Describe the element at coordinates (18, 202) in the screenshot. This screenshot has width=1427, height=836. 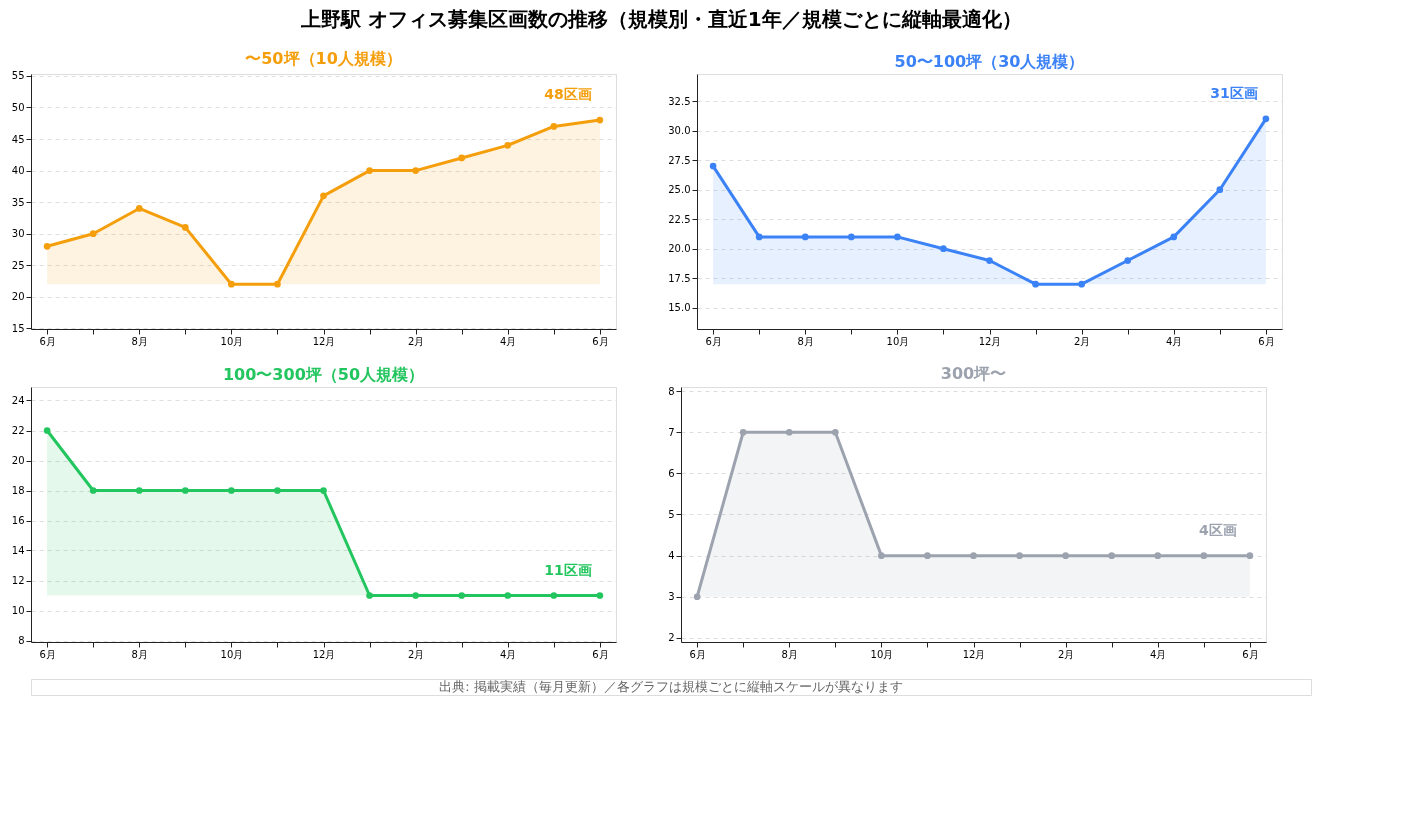
I see `y-tick-label: 35` at that location.